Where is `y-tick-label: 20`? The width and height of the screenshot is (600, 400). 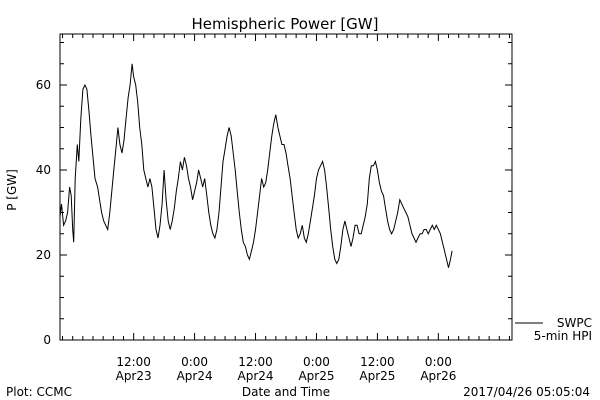
y-tick-label: 20 is located at coordinates (43, 255).